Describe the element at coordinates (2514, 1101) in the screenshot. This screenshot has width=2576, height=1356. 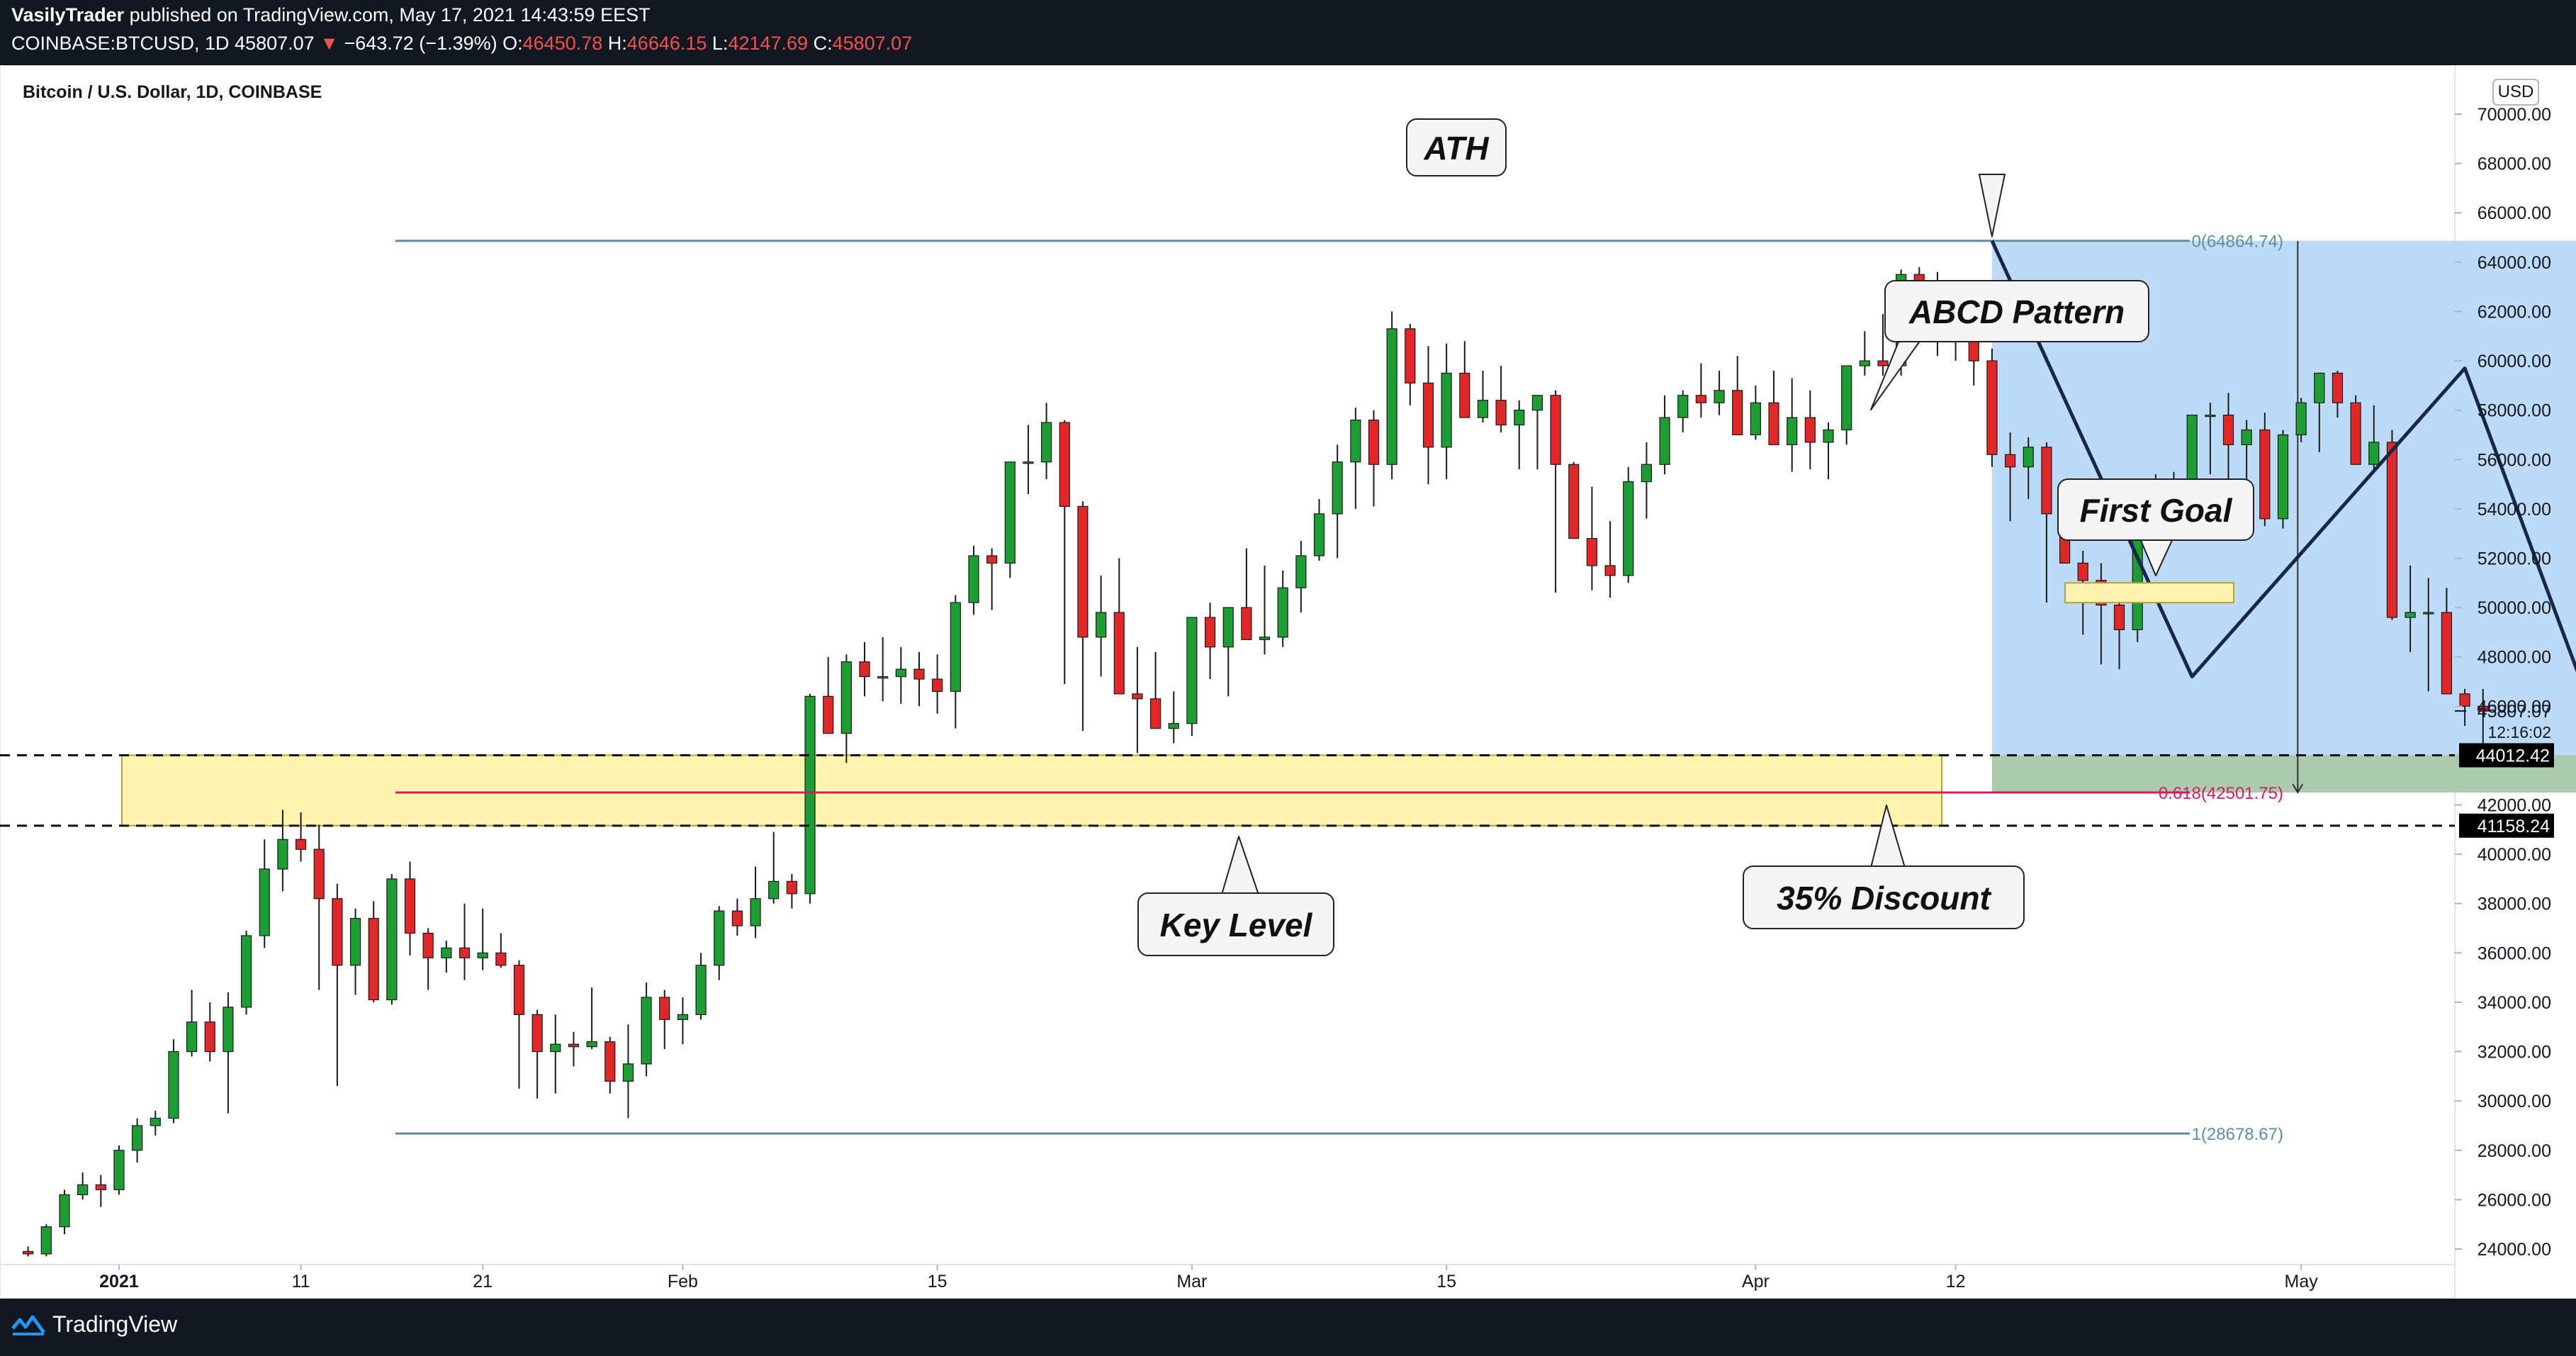
I see `y-tick-label: 30000.00` at that location.